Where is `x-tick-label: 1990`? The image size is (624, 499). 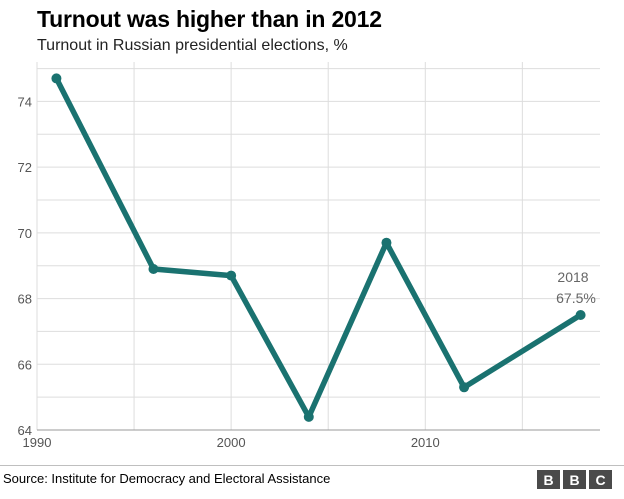 x-tick-label: 1990 is located at coordinates (37, 442).